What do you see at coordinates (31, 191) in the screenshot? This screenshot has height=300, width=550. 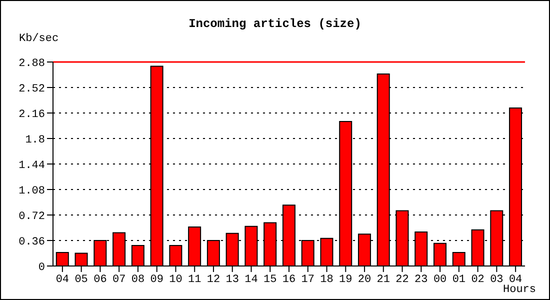 I see `y-tick-label: 1.08` at bounding box center [31, 191].